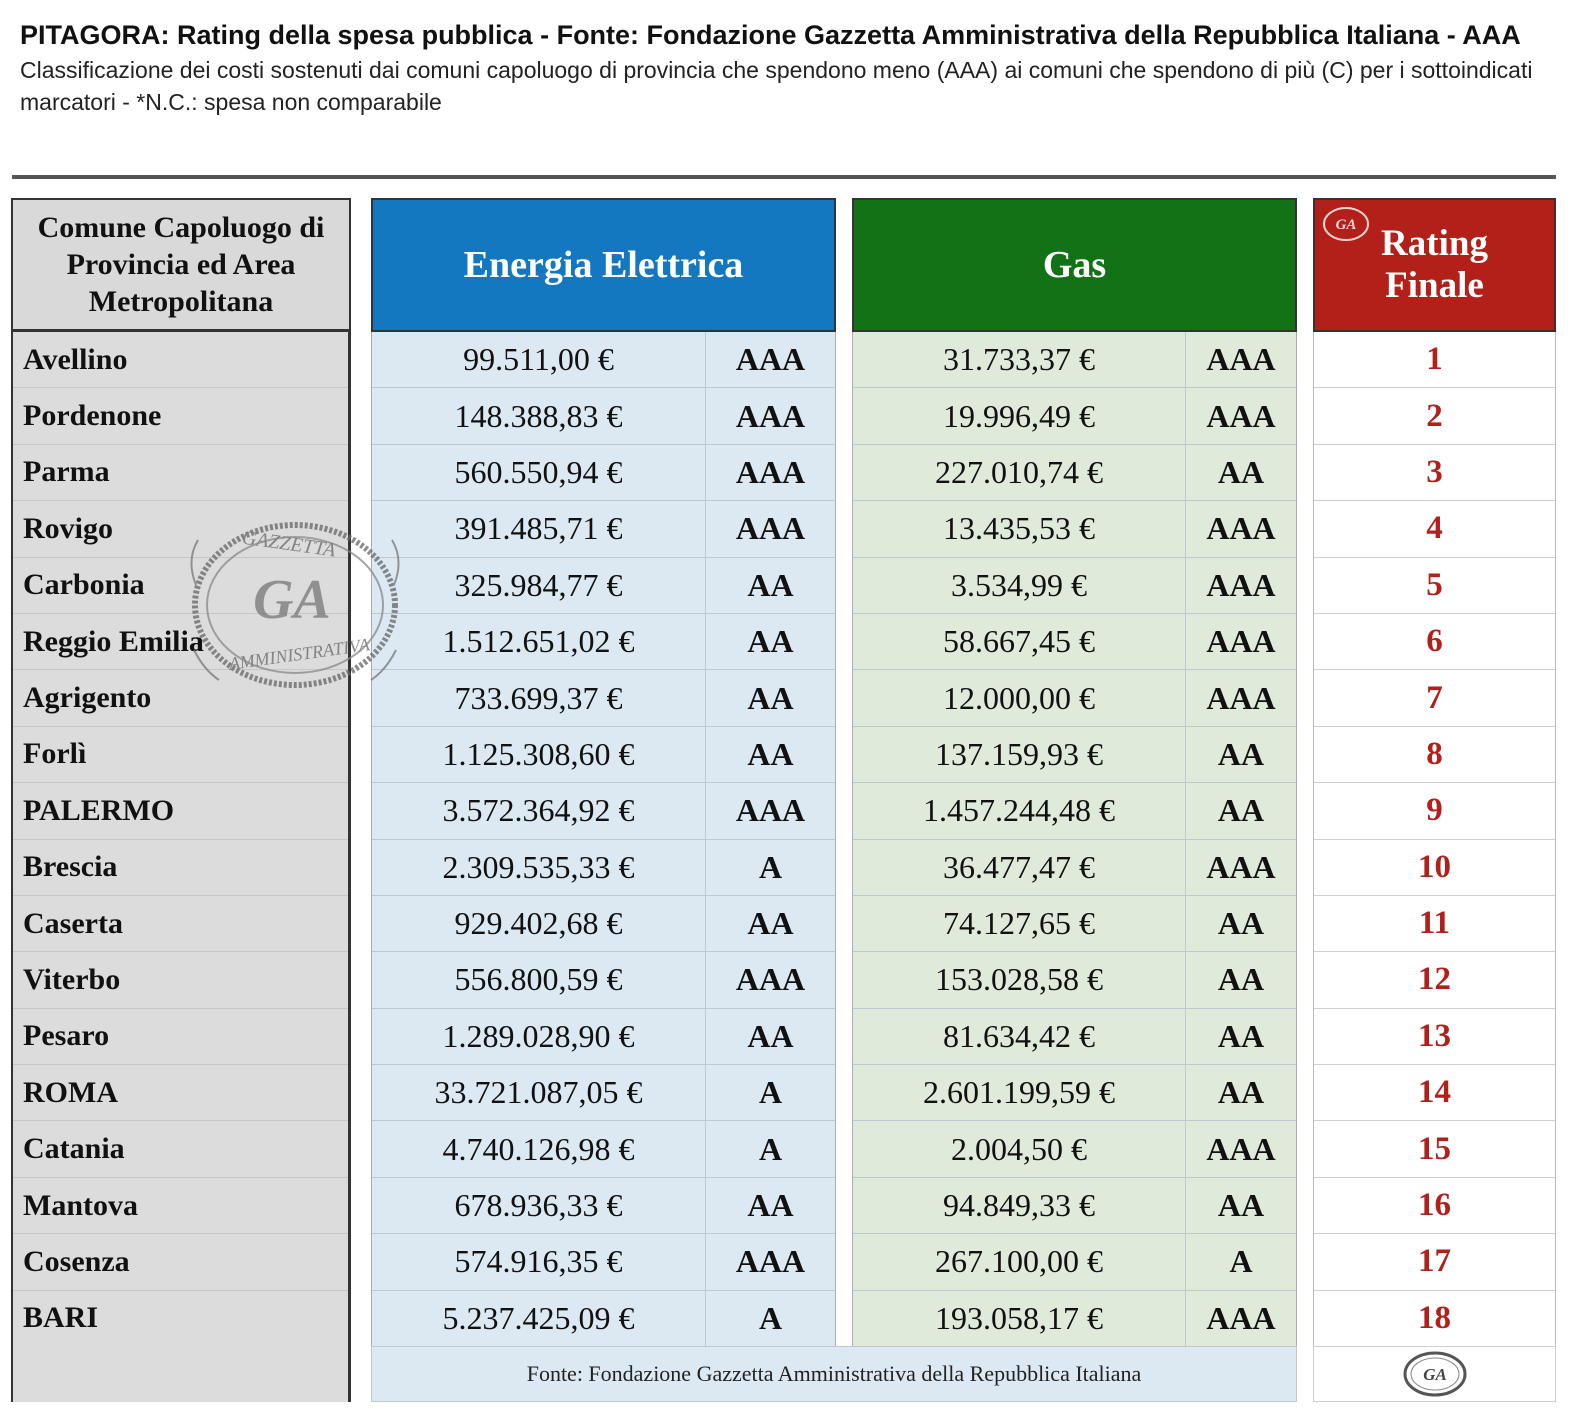  What do you see at coordinates (603, 1037) in the screenshot?
I see `energia-row: 1.289.028,90 € AA` at bounding box center [603, 1037].